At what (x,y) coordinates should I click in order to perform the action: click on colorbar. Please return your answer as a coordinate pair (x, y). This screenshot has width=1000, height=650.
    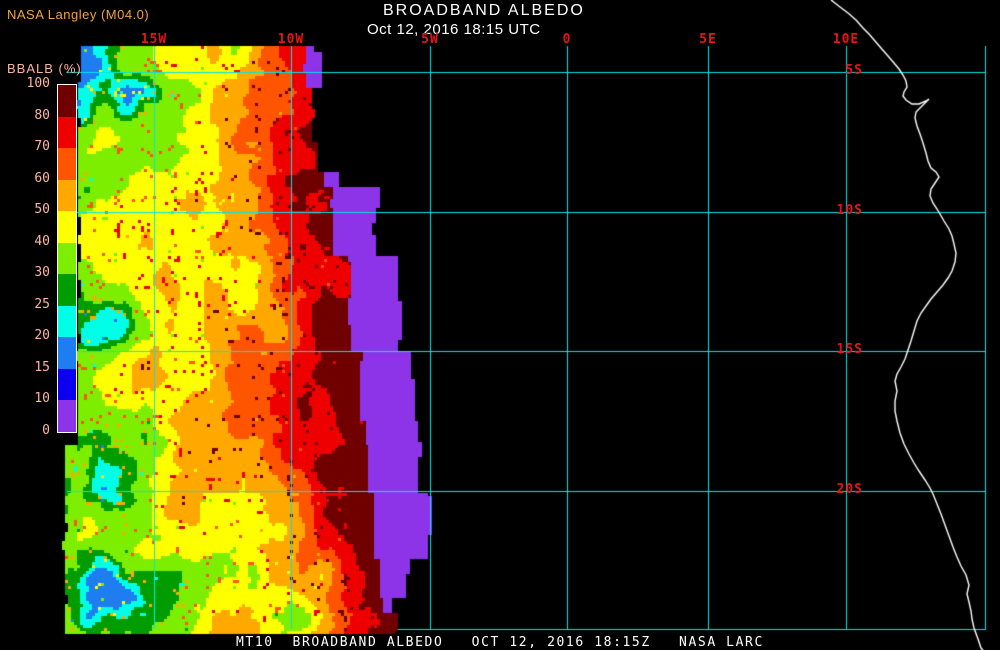
    Looking at the image, I should click on (67, 258).